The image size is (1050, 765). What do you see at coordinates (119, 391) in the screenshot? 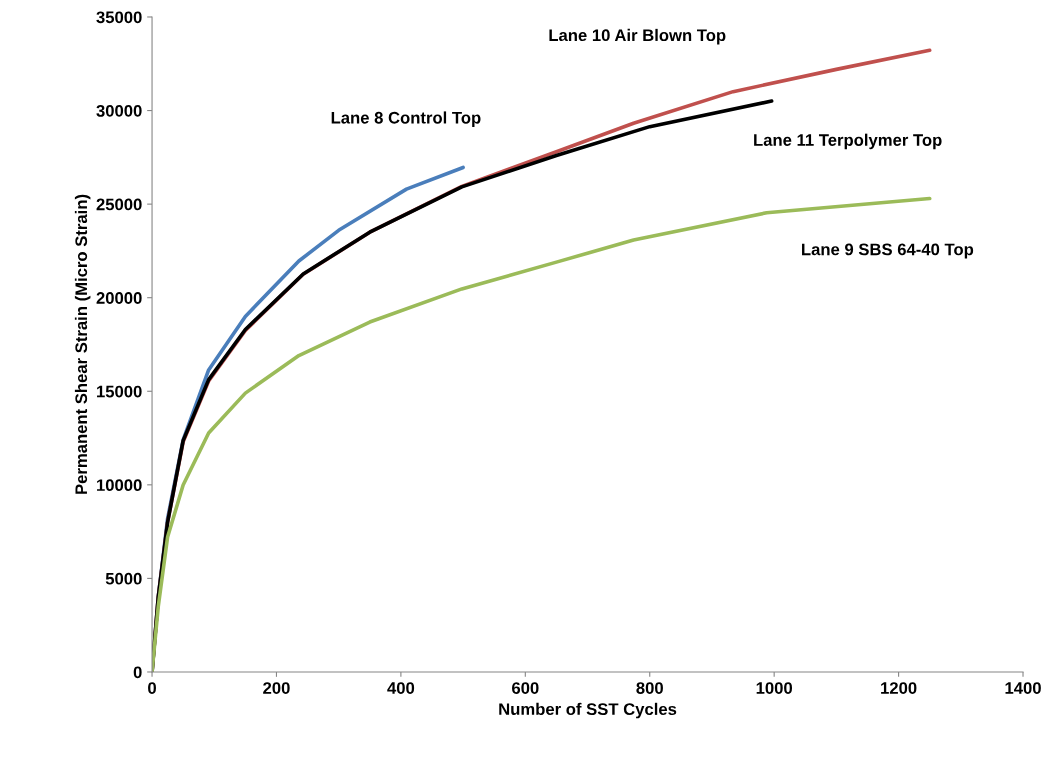
I see `y-tick-label: 15000` at bounding box center [119, 391].